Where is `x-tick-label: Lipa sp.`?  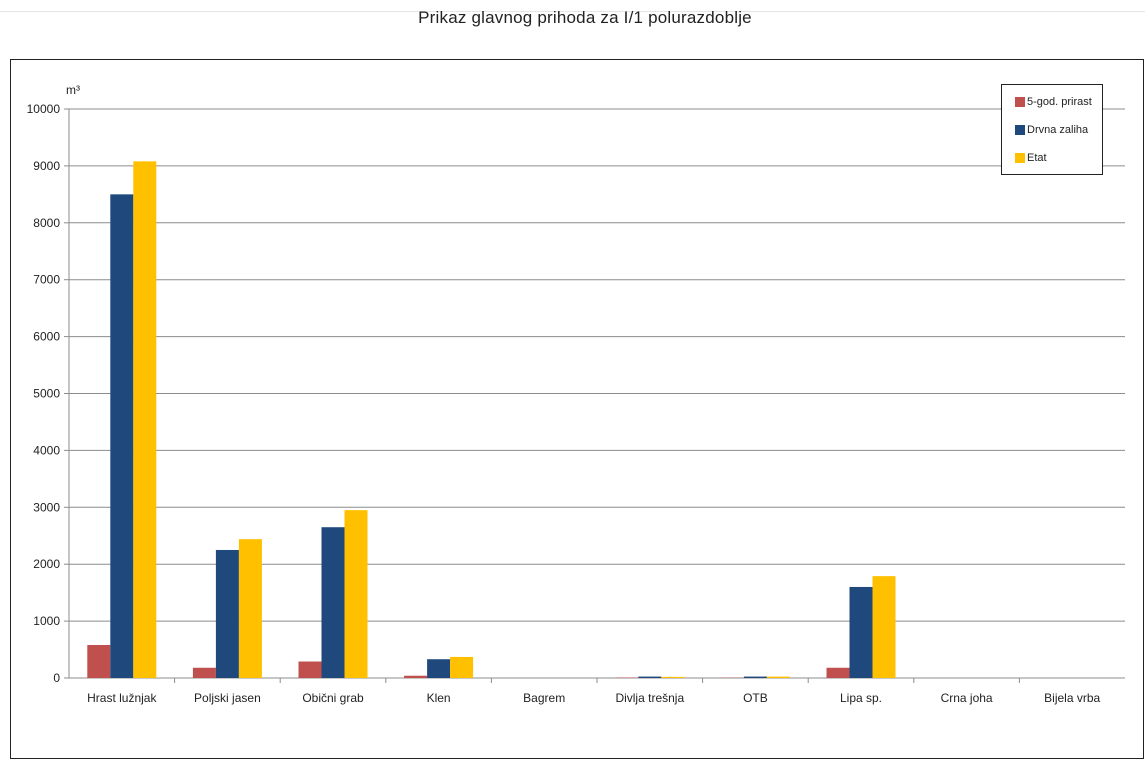 x-tick-label: Lipa sp. is located at coordinates (861, 698).